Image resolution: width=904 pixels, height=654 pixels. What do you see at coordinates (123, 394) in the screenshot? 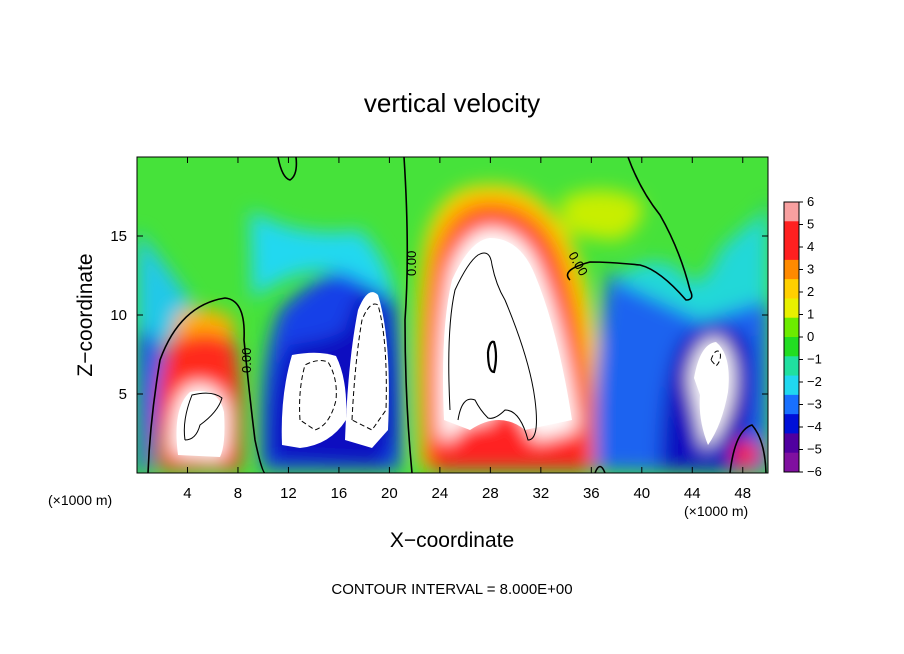
I see `y-tick-label: 5` at bounding box center [123, 394].